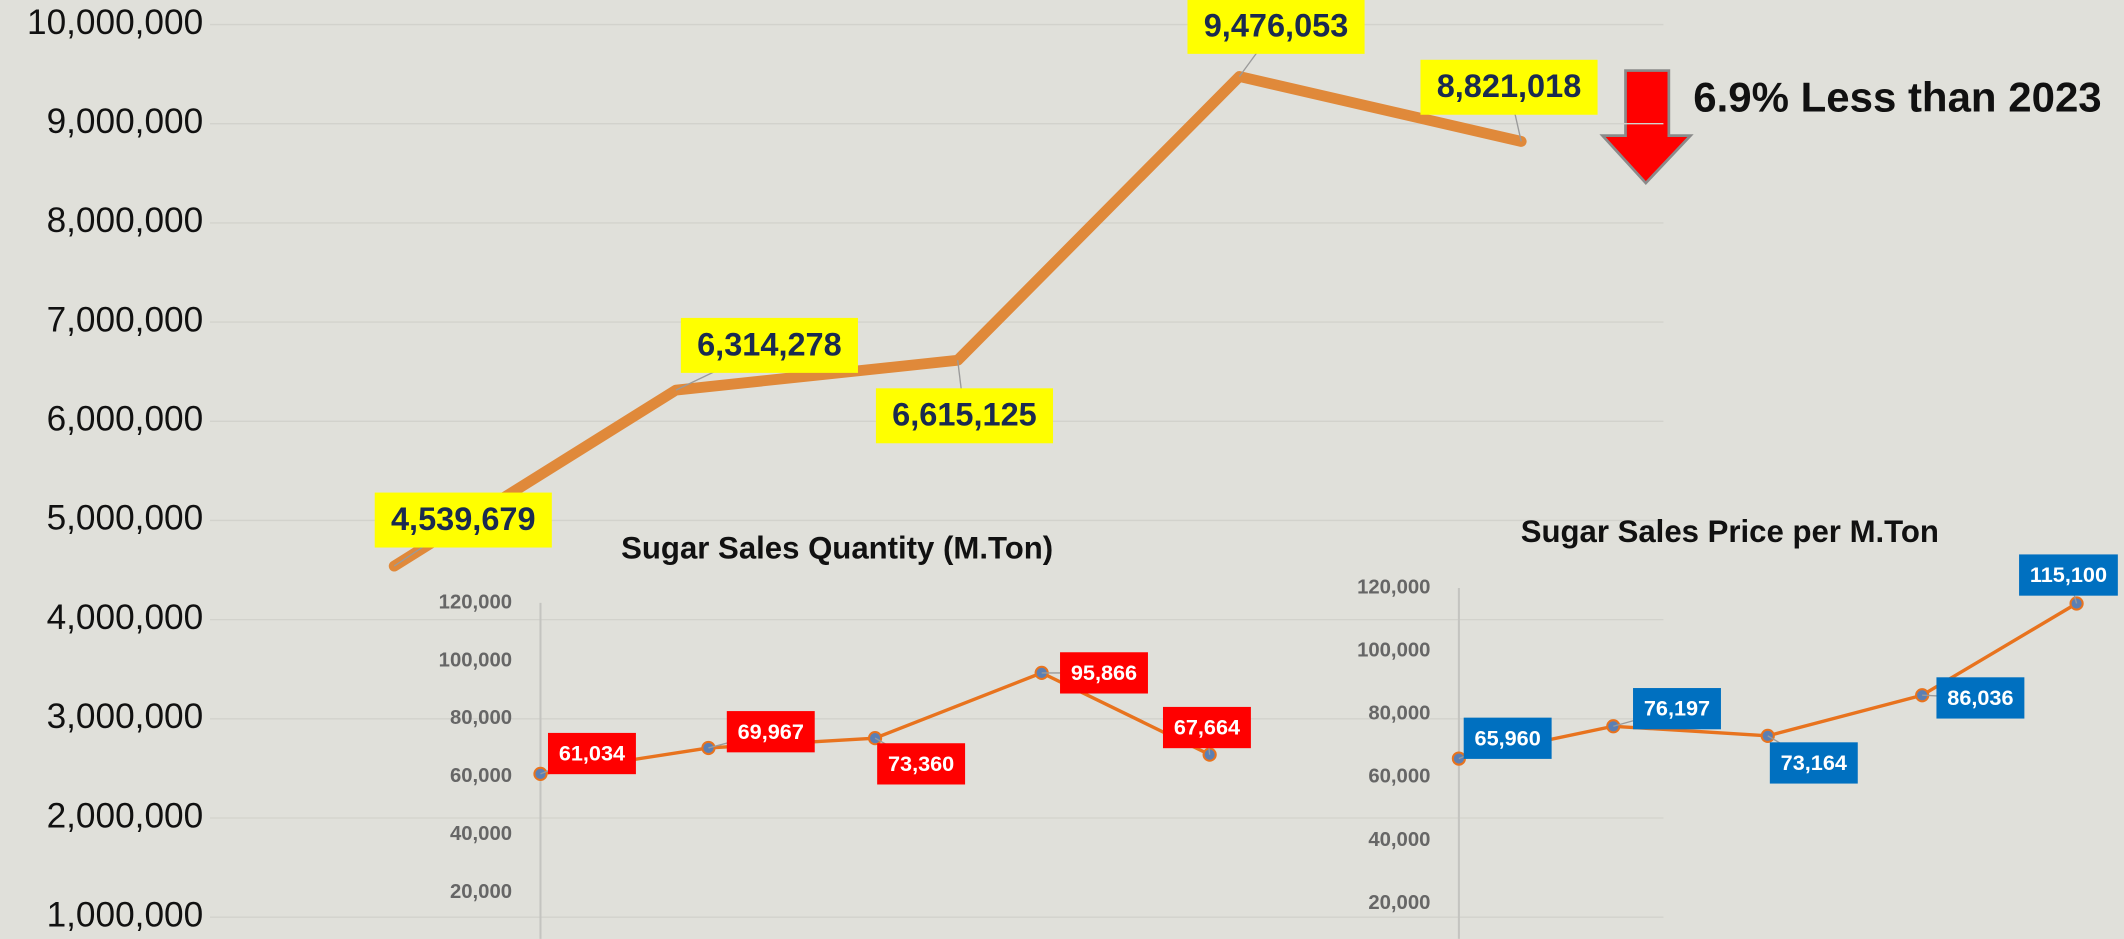  Describe the element at coordinates (125, 716) in the screenshot. I see `y-tick-label: 3,000,000` at that location.